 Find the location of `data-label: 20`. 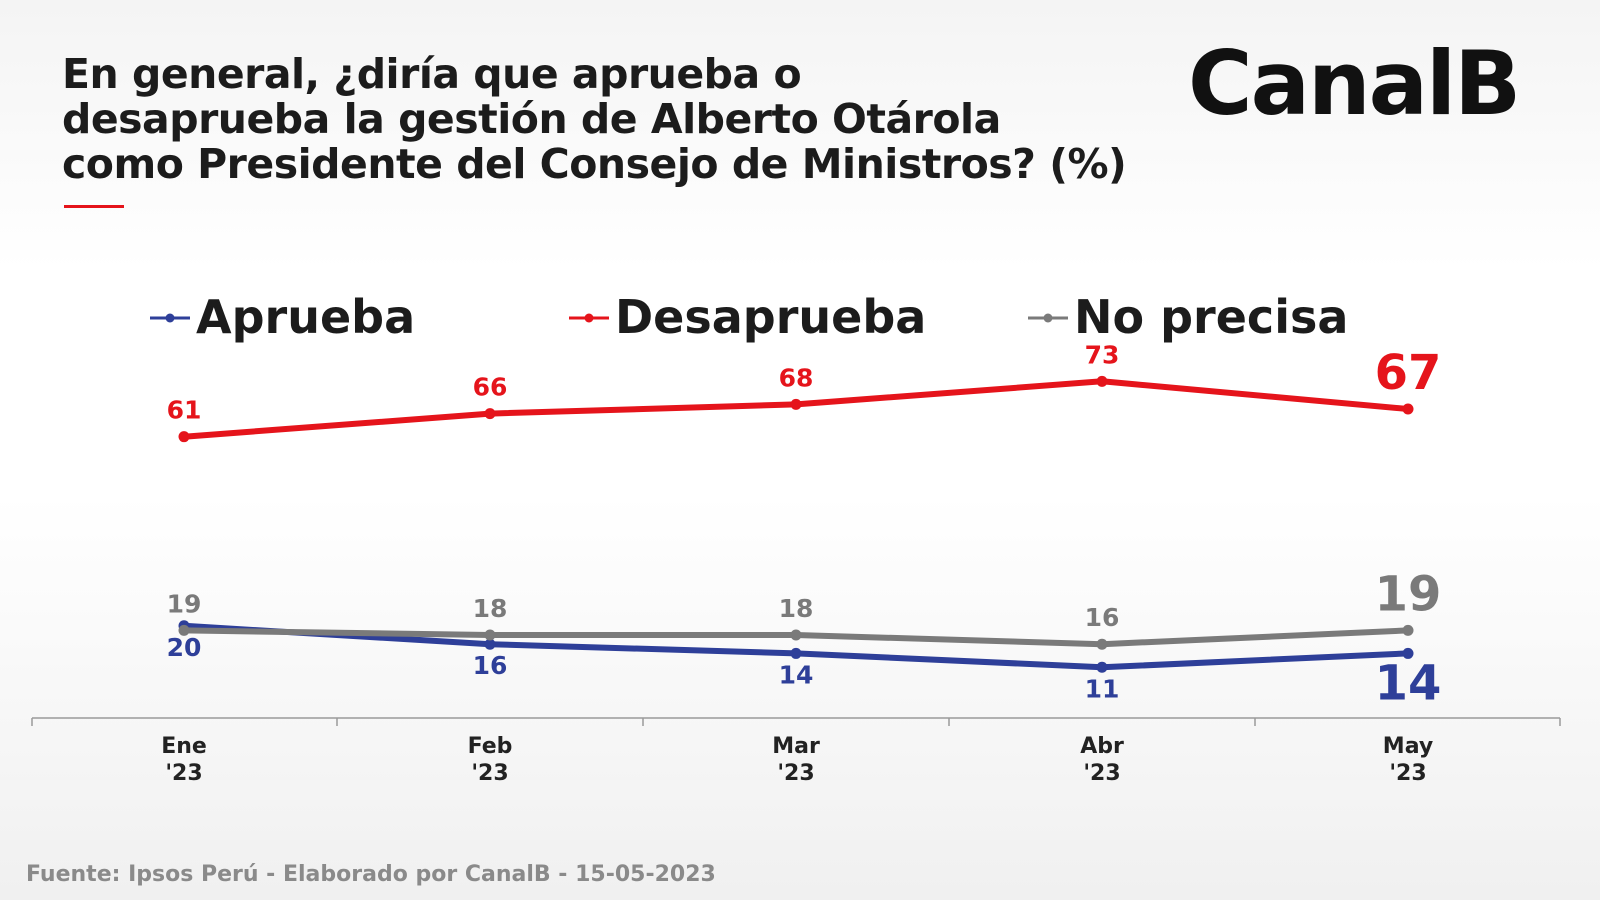

data-label: 20 is located at coordinates (184, 647).